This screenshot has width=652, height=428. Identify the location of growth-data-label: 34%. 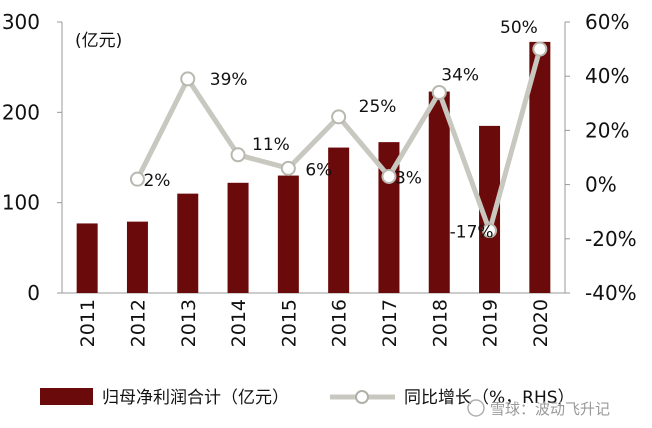
(460, 75).